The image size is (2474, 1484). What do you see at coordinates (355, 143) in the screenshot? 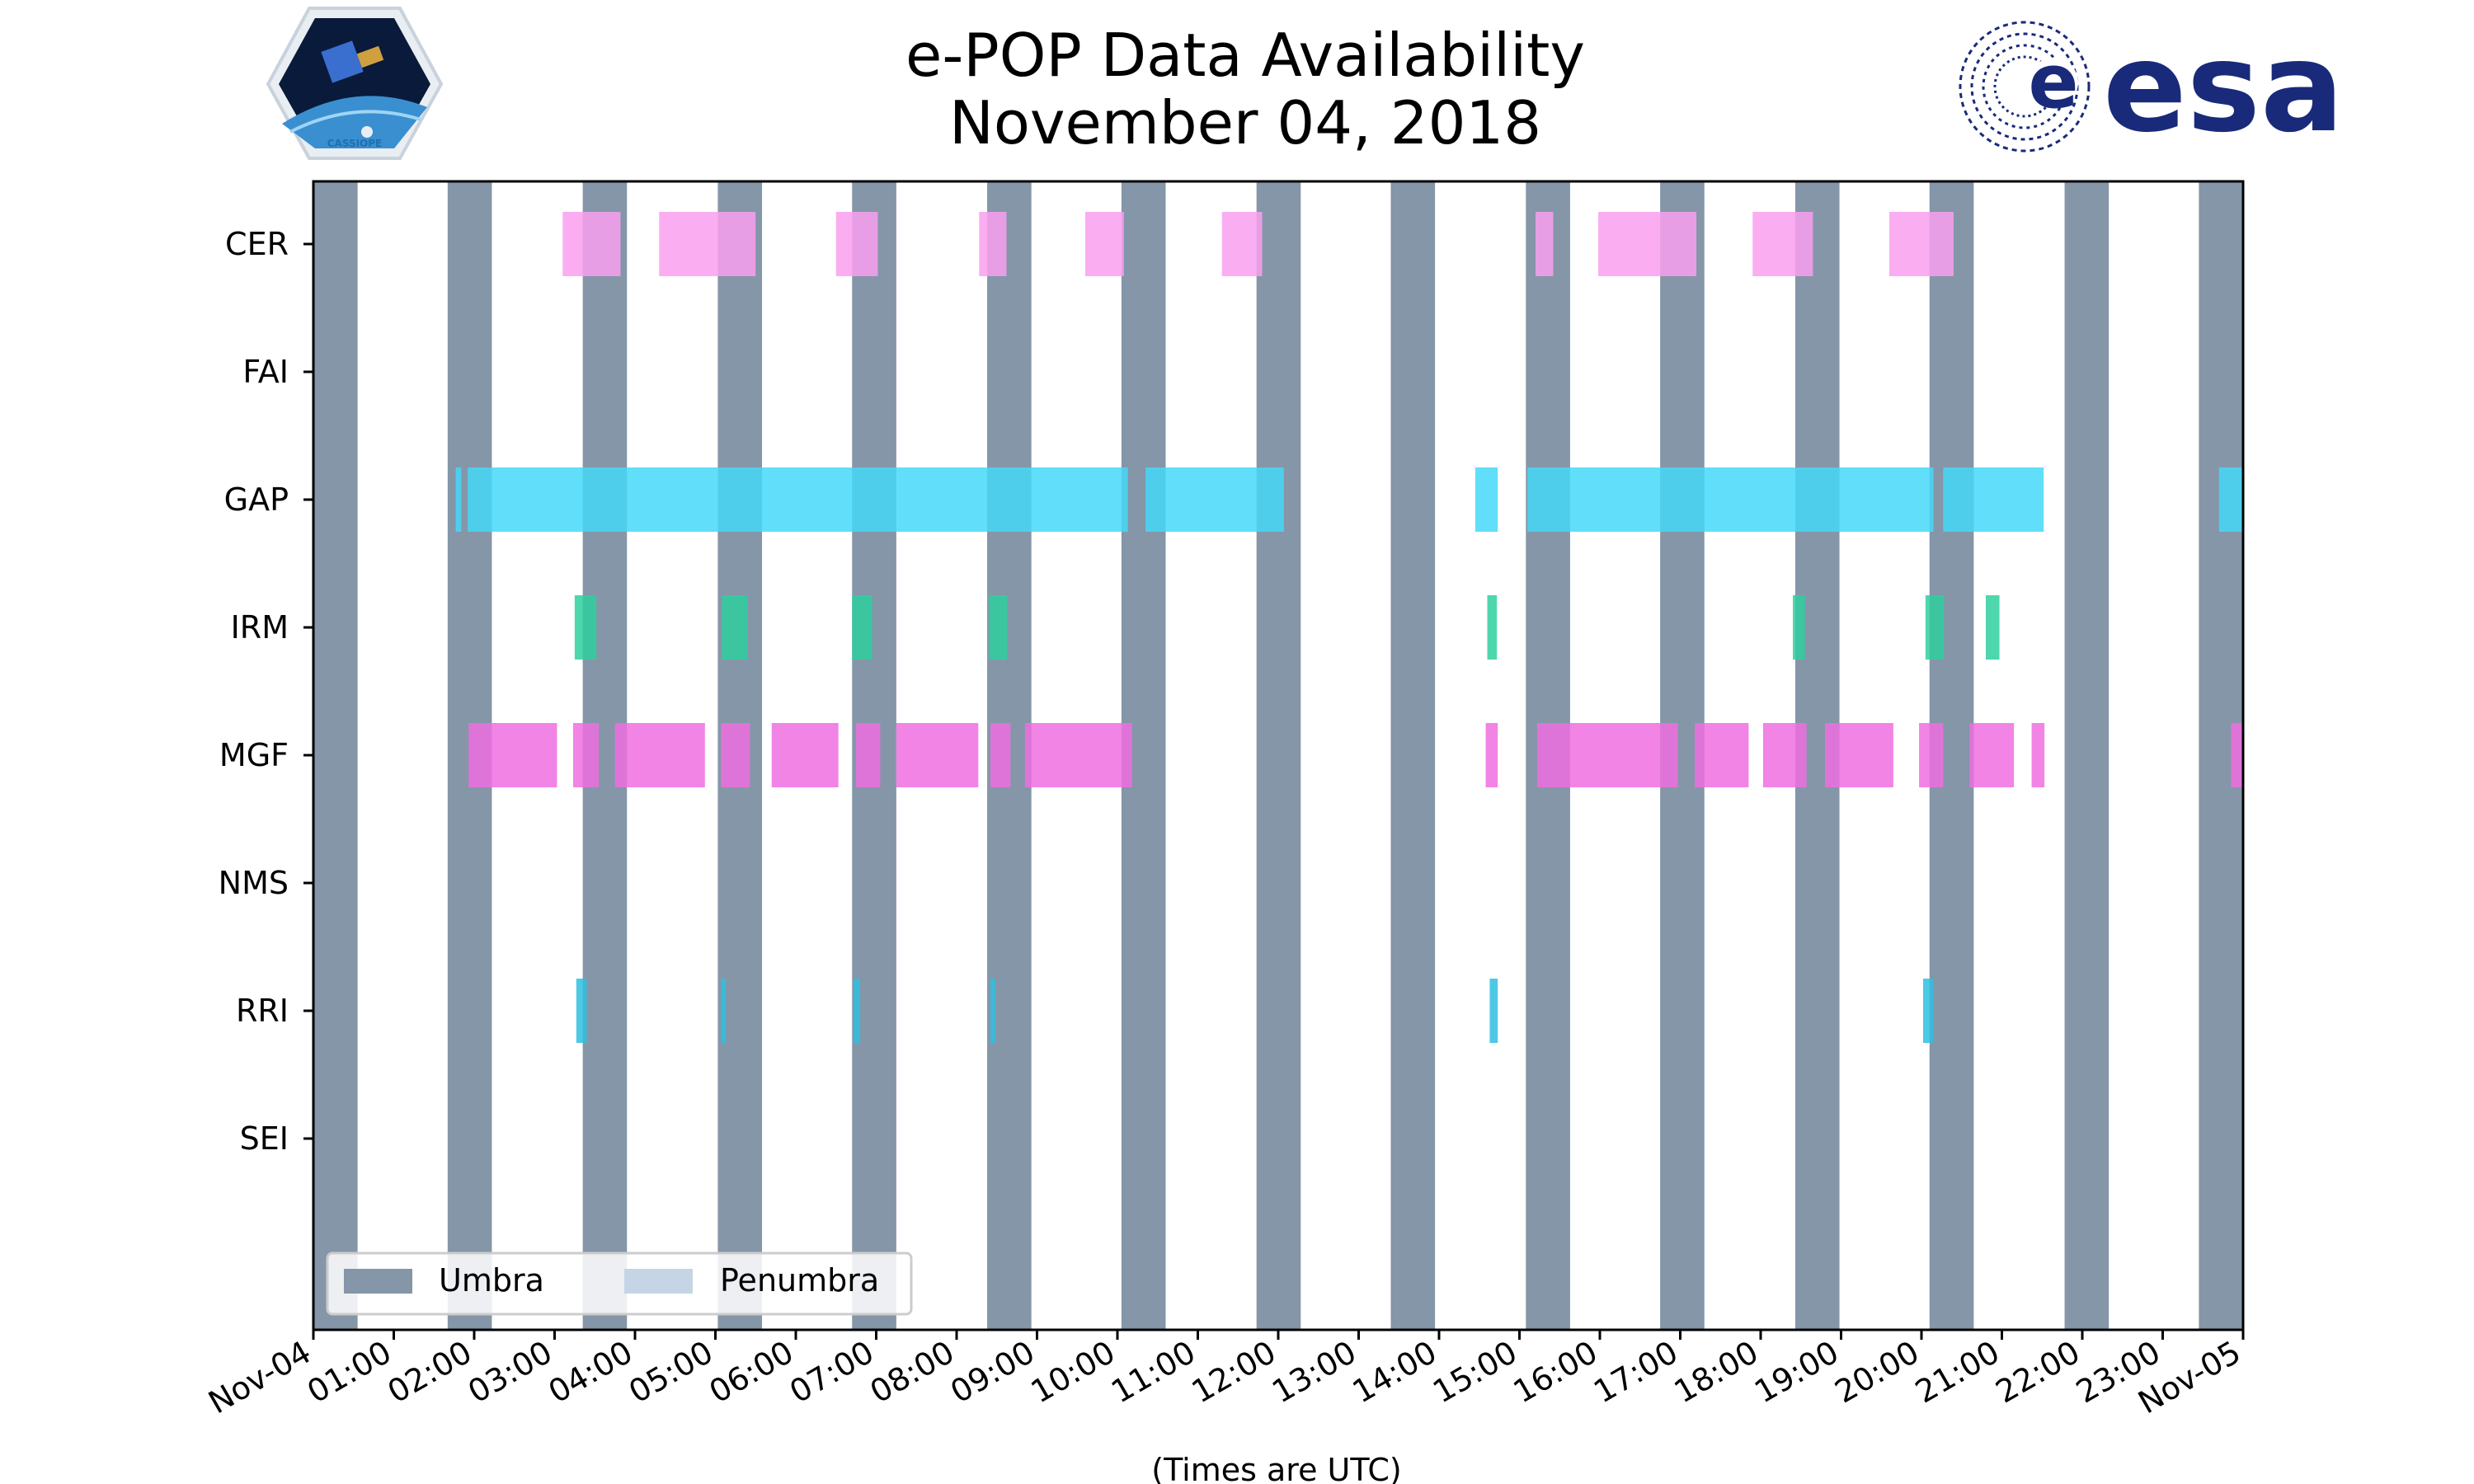
I see `cassiope-logo-text: CASSIOPE` at bounding box center [355, 143].